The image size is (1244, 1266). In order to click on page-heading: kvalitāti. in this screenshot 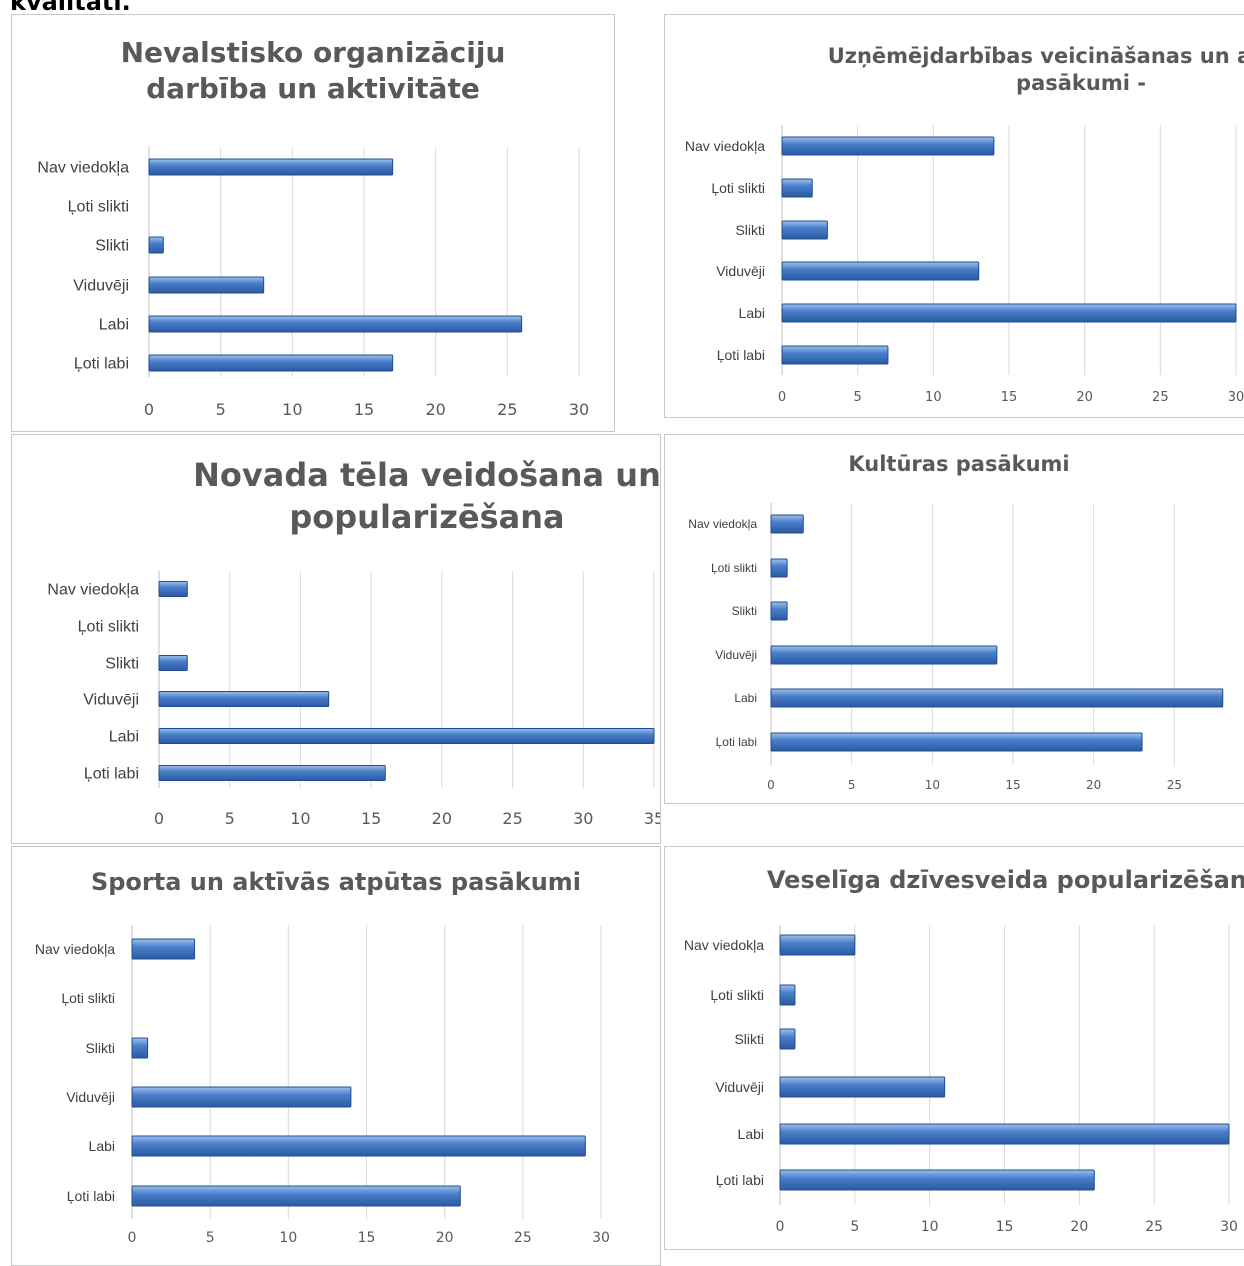, I will do `click(70, 8)`.